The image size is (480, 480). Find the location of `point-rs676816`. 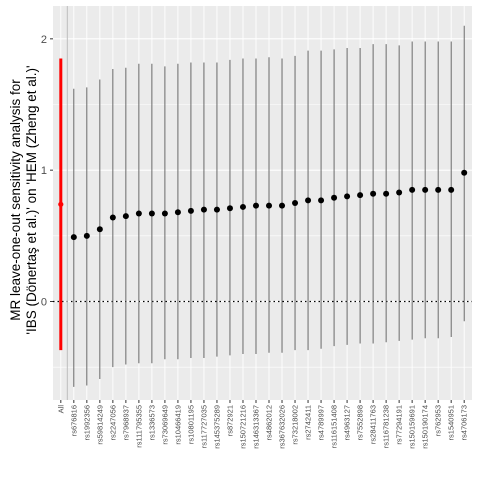

point-rs676816 is located at coordinates (73, 237).